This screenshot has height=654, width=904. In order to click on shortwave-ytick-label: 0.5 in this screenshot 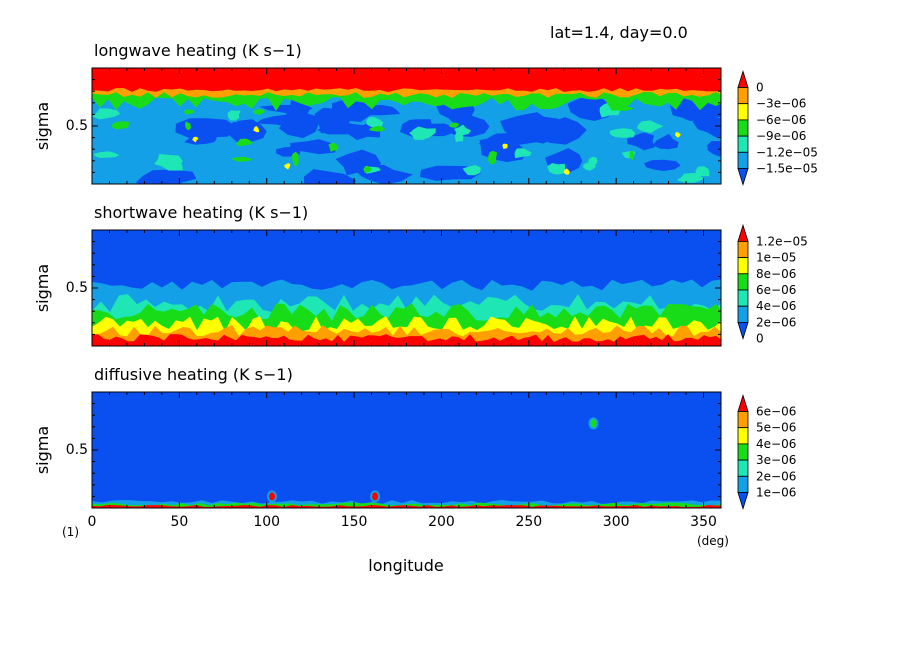, I will do `click(77, 288)`.